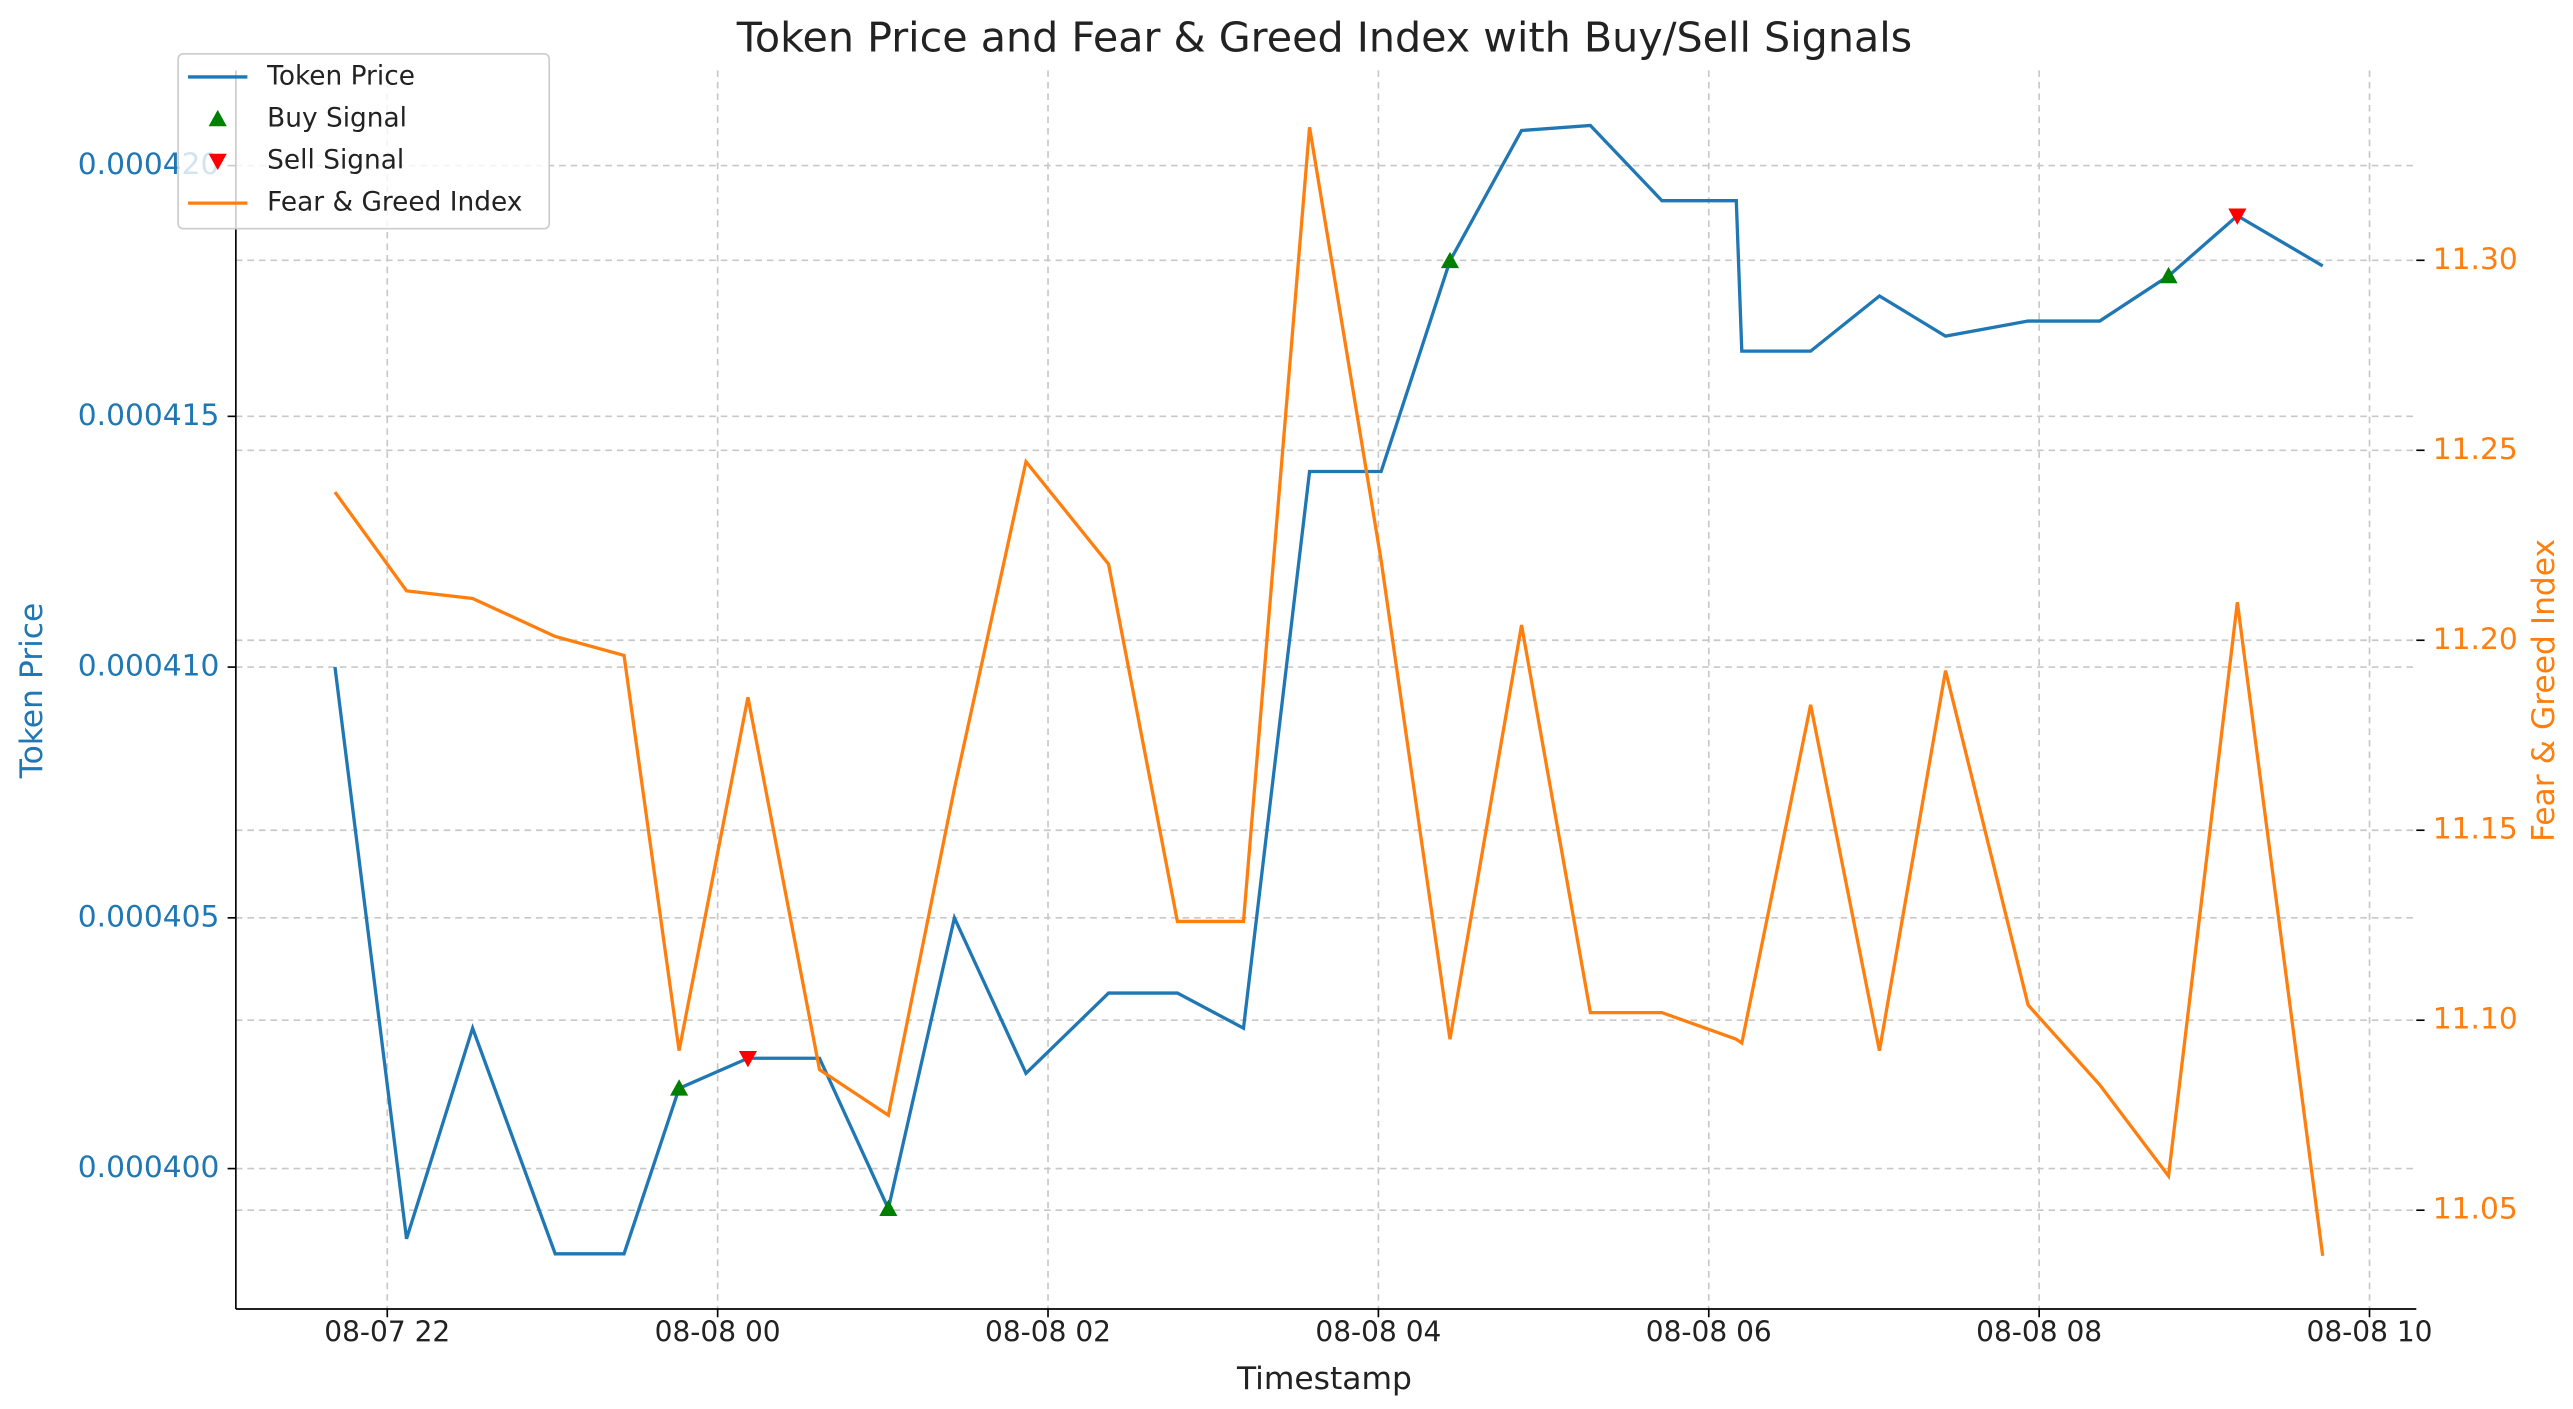 This screenshot has height=1409, width=2573. I want to click on y2-tick-label: 11.15, so click(2475, 828).